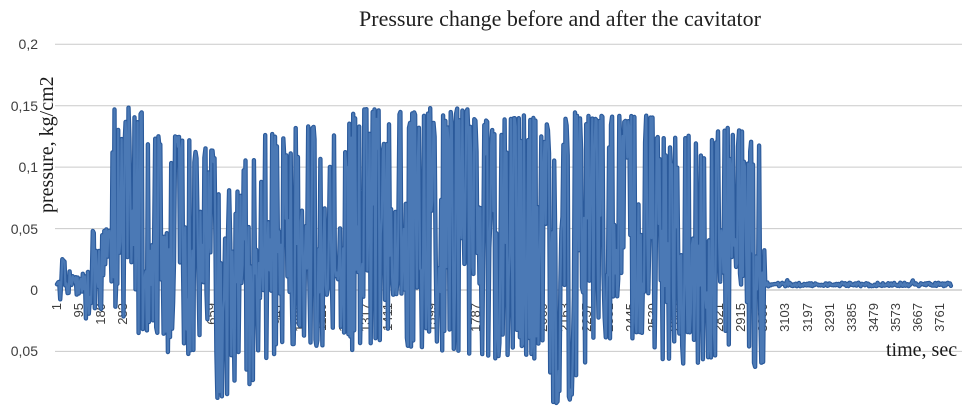  Describe the element at coordinates (28, 44) in the screenshot. I see `y-tick-label: 0,2` at that location.